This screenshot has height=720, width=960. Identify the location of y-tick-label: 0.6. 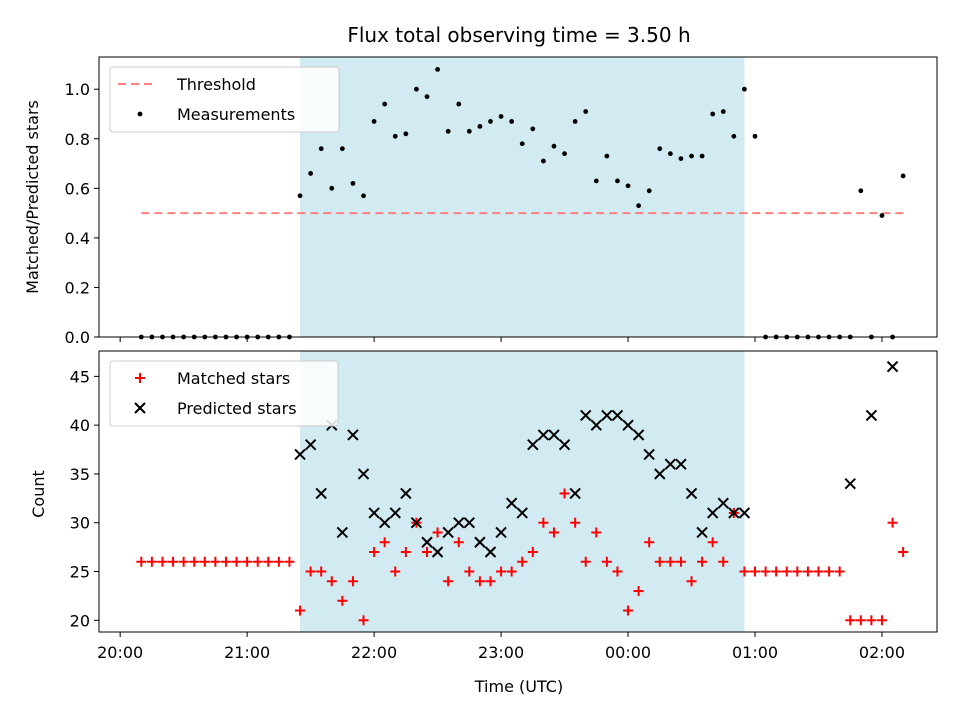
(77, 188).